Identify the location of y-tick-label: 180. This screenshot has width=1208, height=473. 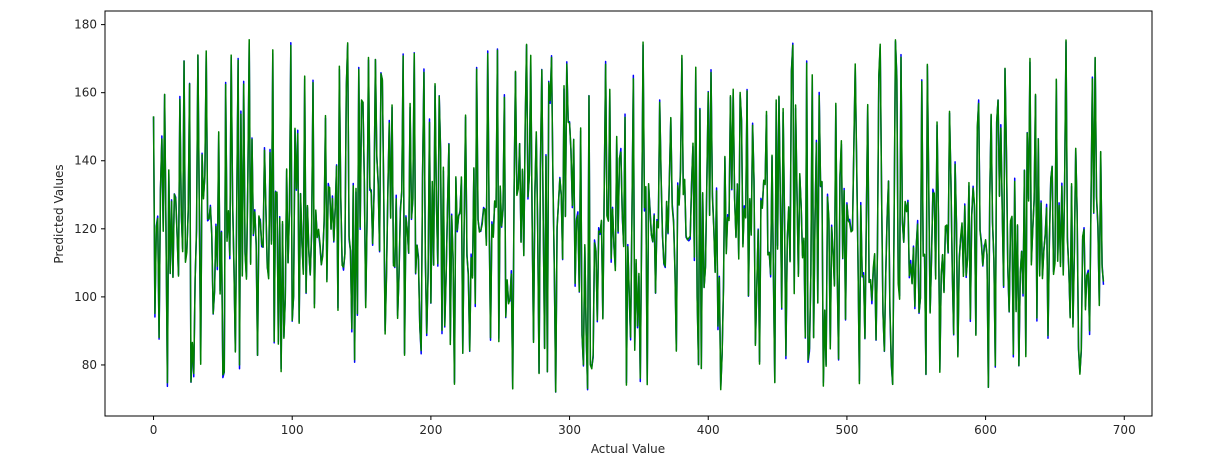
(85, 25).